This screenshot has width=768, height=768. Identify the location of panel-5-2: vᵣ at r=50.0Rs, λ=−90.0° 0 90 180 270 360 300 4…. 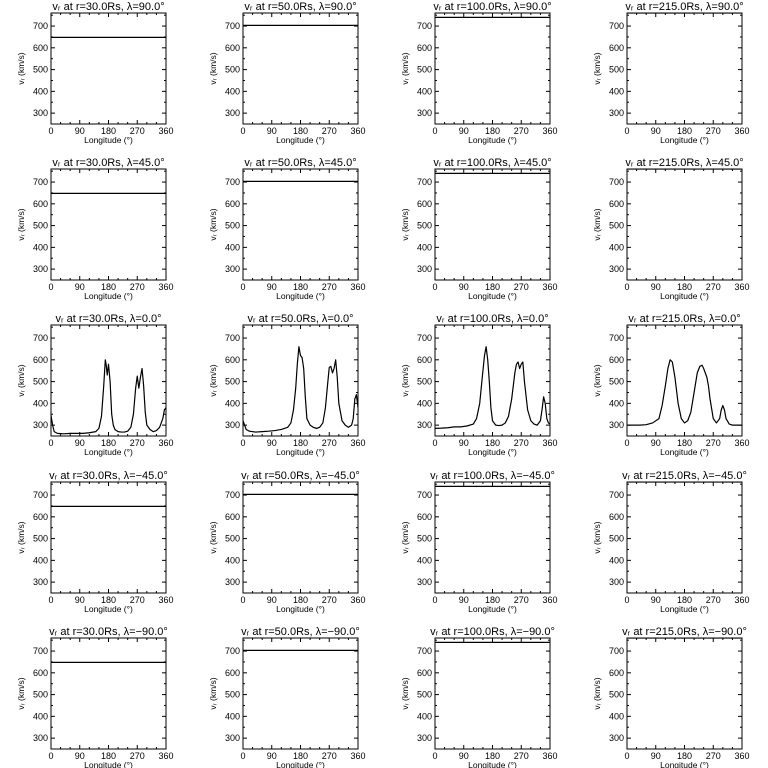
(287, 697).